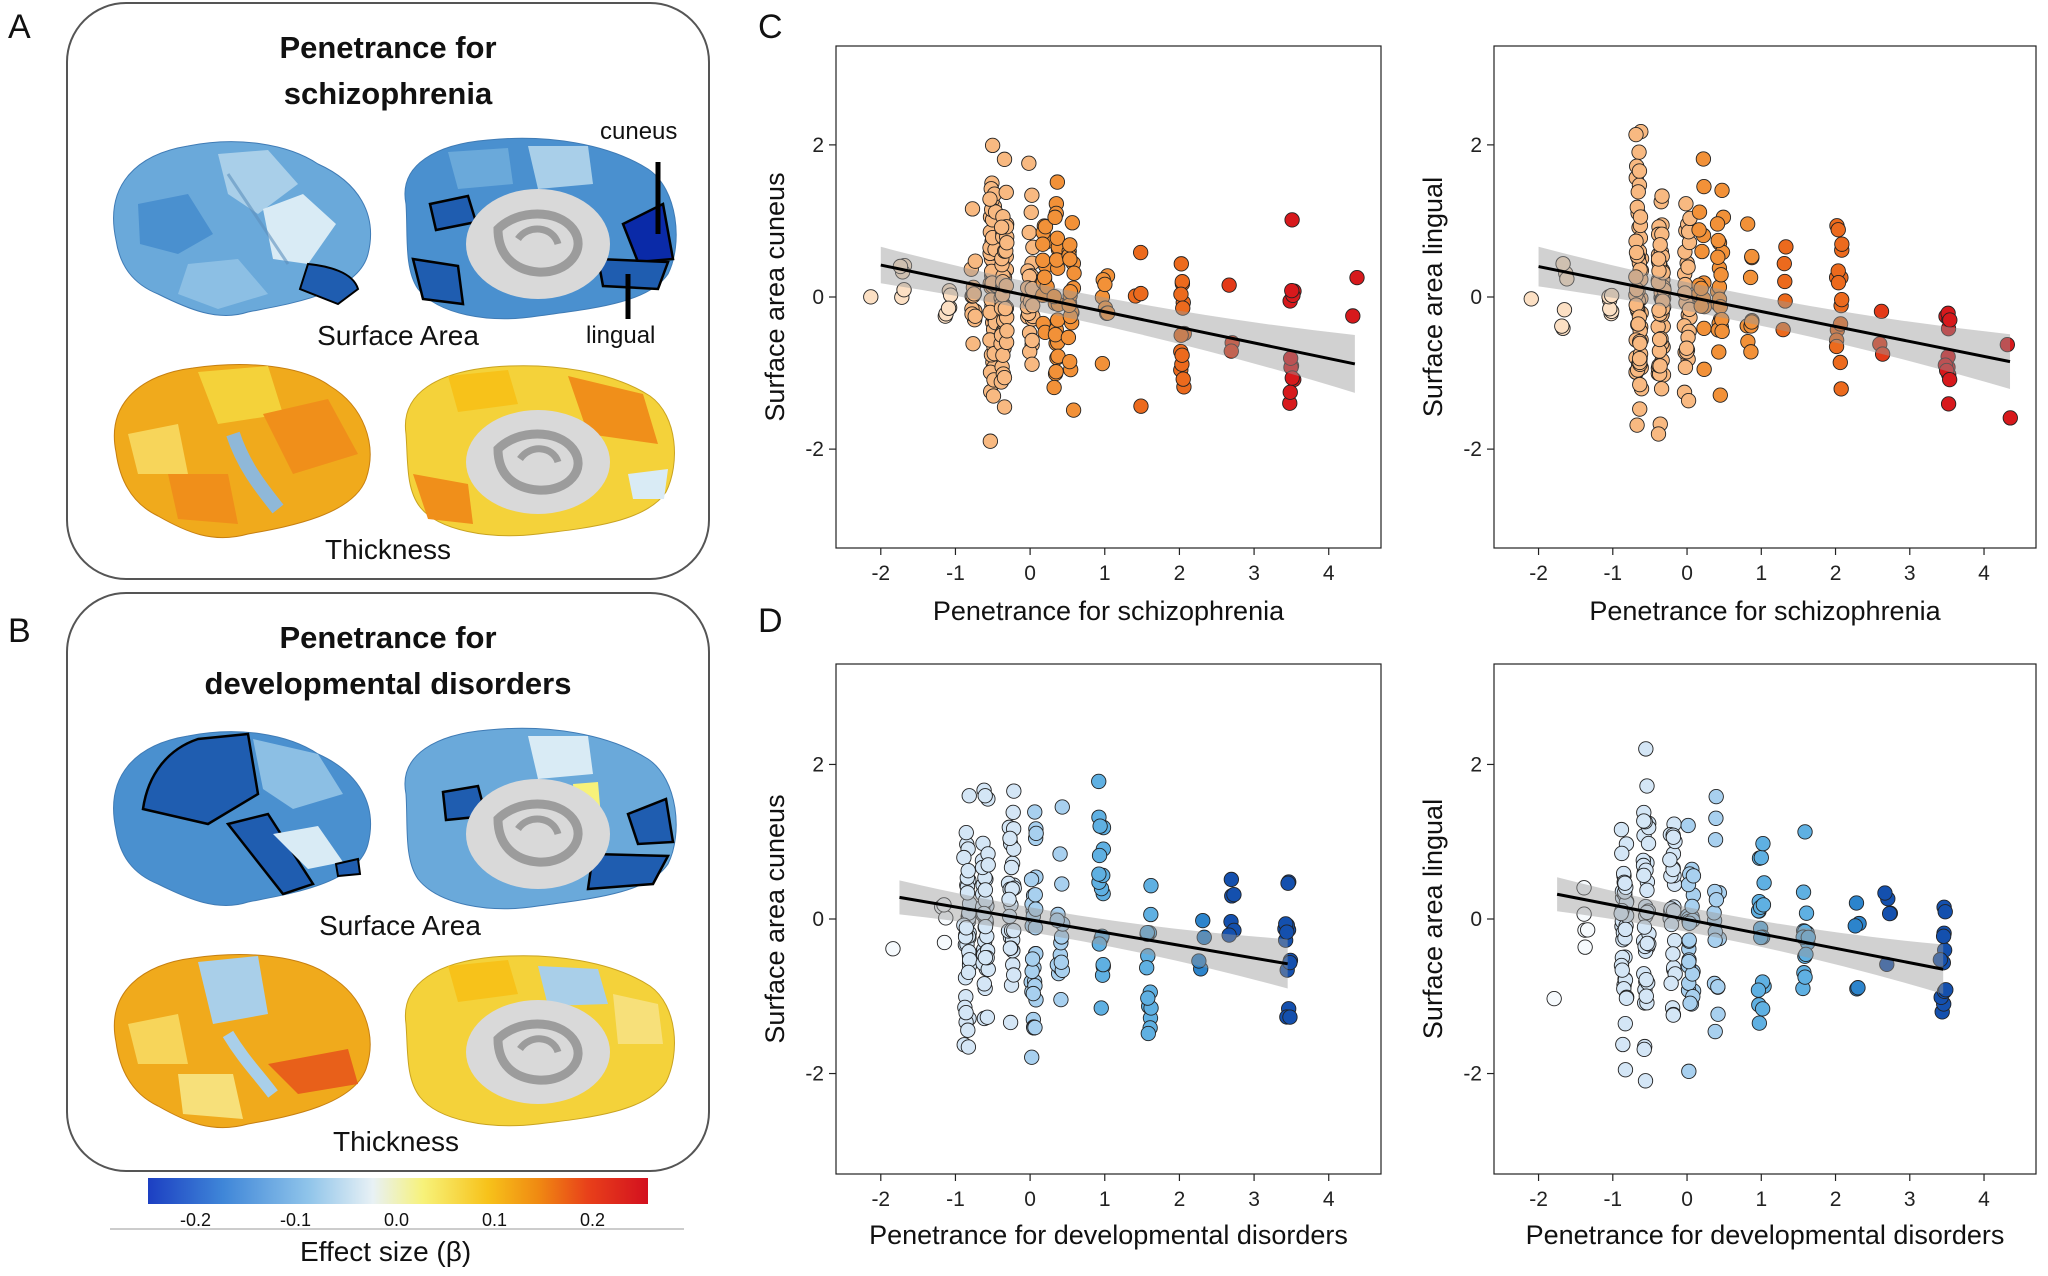  I want to click on x-axis-label: Penetrance for schizophrenia, so click(1109, 611).